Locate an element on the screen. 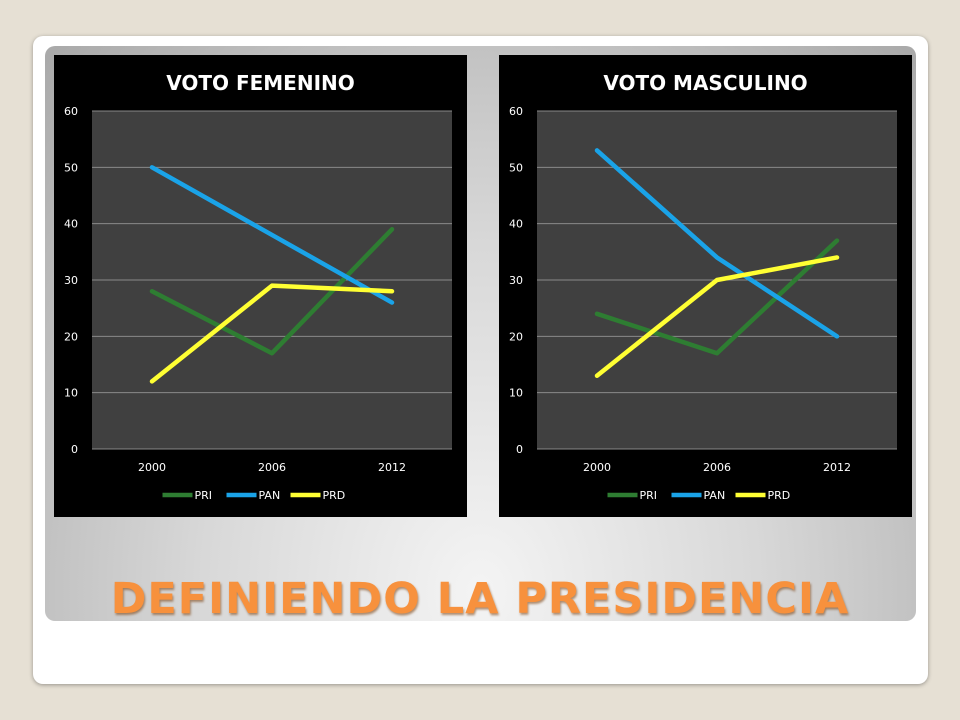 This screenshot has height=720, width=960. slide-title: DEFINIENDO LA PRESIDENCIA is located at coordinates (480, 599).